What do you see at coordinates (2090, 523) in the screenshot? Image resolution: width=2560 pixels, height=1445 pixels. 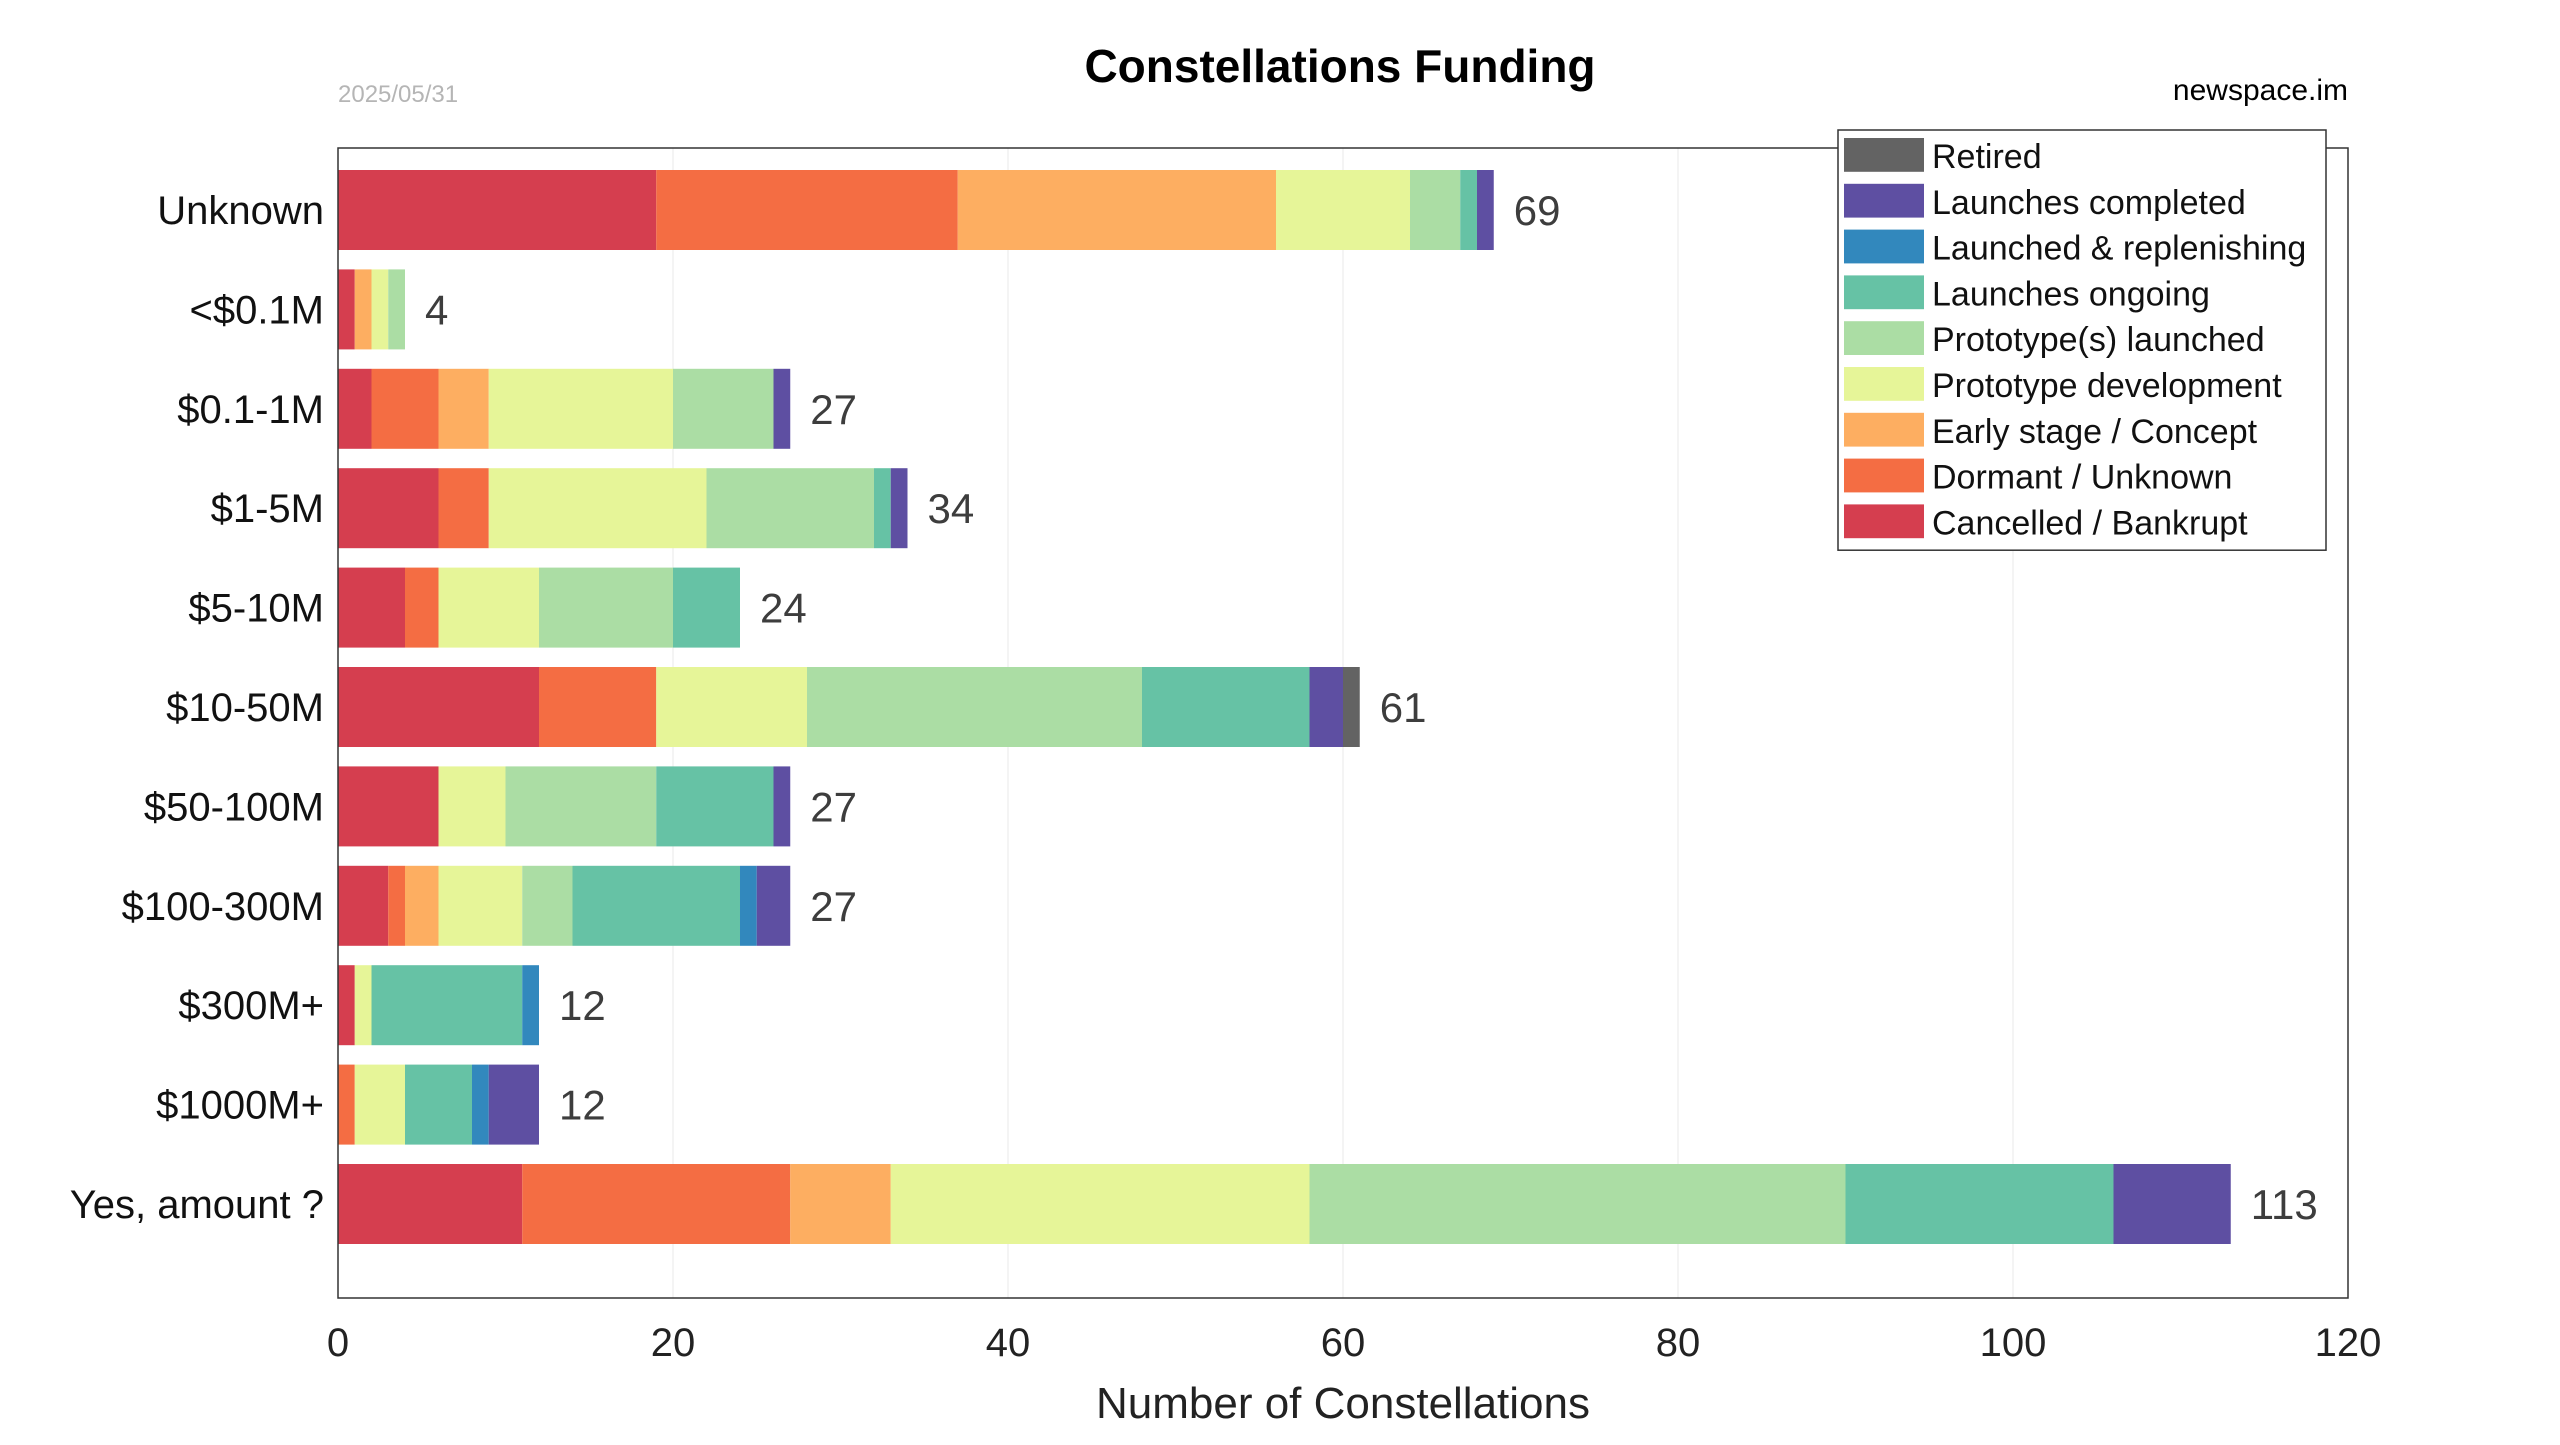 I see `legend-label: Cancelled / Bankrupt` at bounding box center [2090, 523].